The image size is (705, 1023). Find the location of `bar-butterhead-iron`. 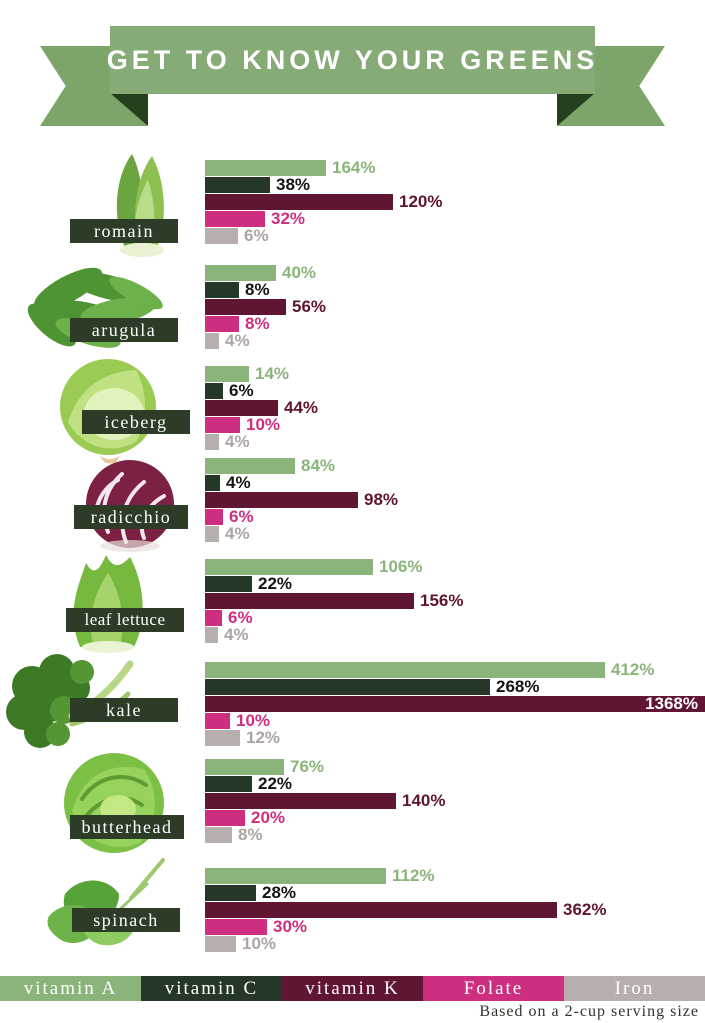

bar-butterhead-iron is located at coordinates (218, 835).